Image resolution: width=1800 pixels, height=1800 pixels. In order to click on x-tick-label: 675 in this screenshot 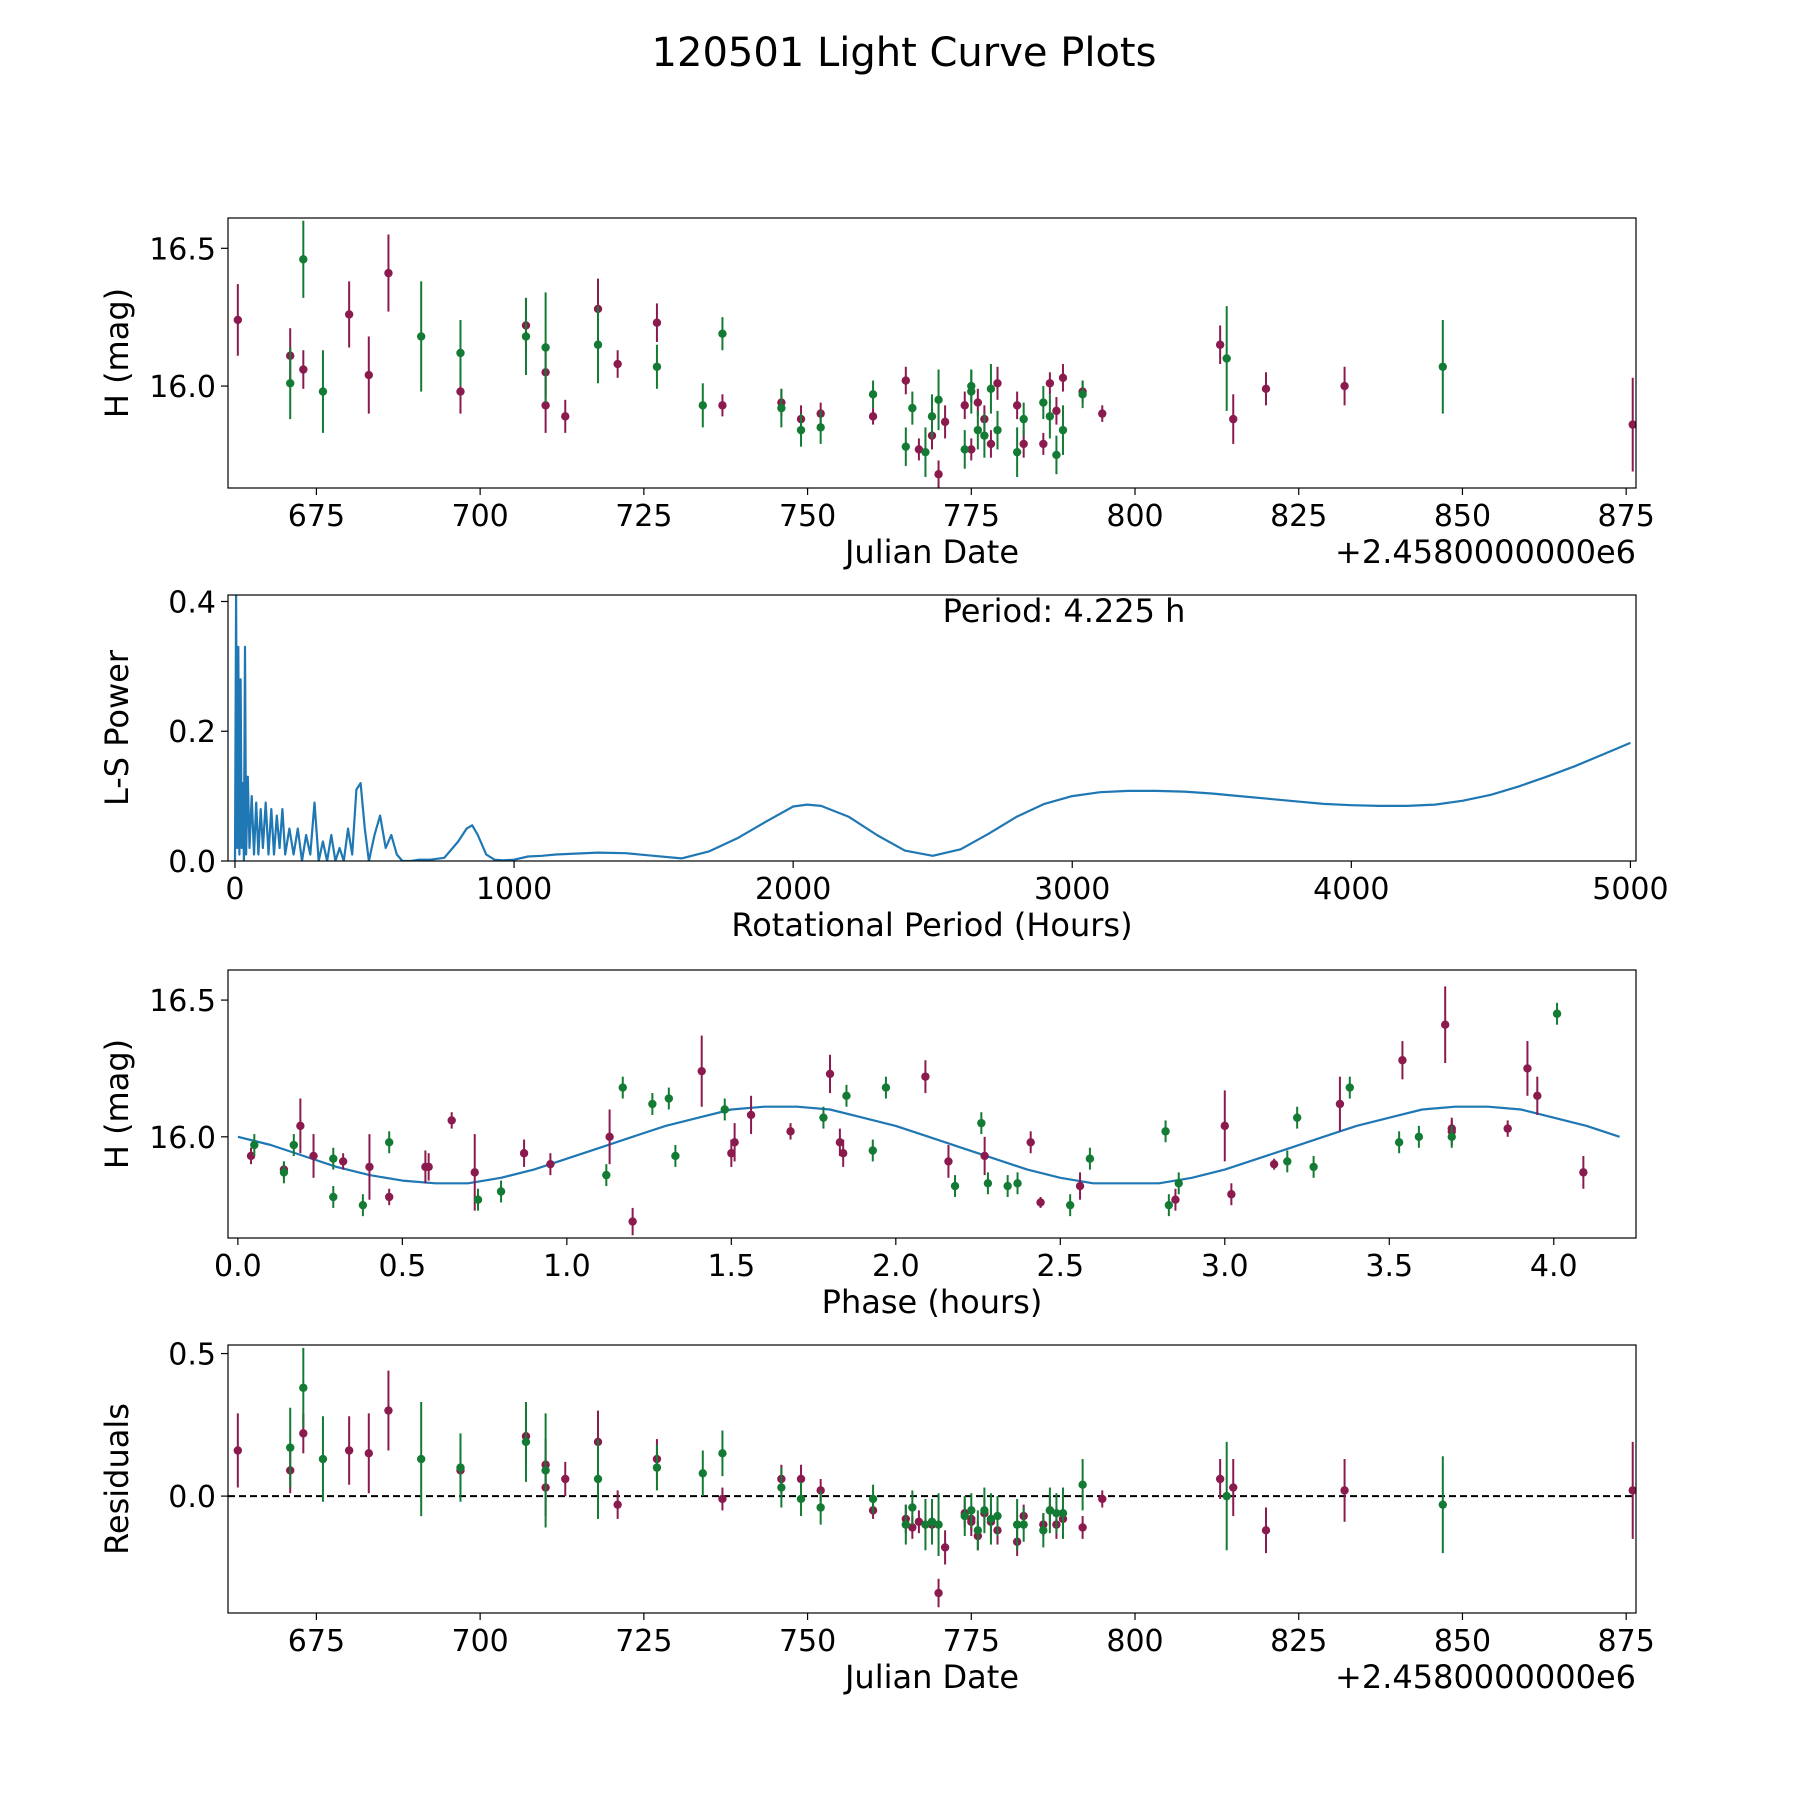, I will do `click(316, 1641)`.